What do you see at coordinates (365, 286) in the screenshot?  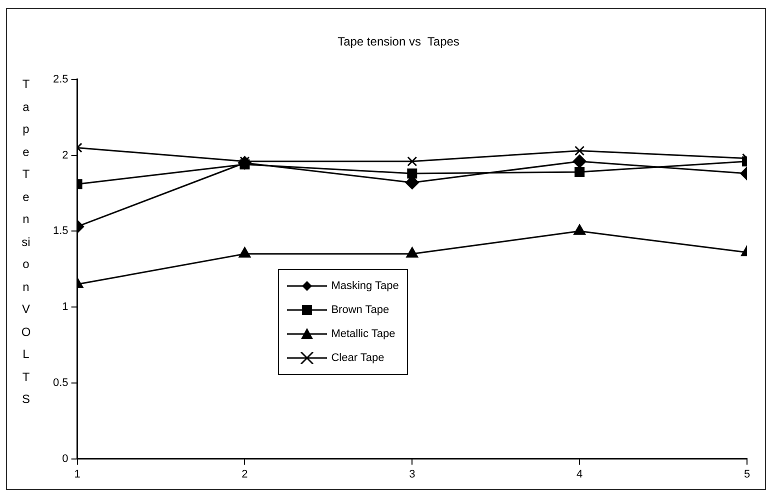 I see `legend-label: Masking Tape` at bounding box center [365, 286].